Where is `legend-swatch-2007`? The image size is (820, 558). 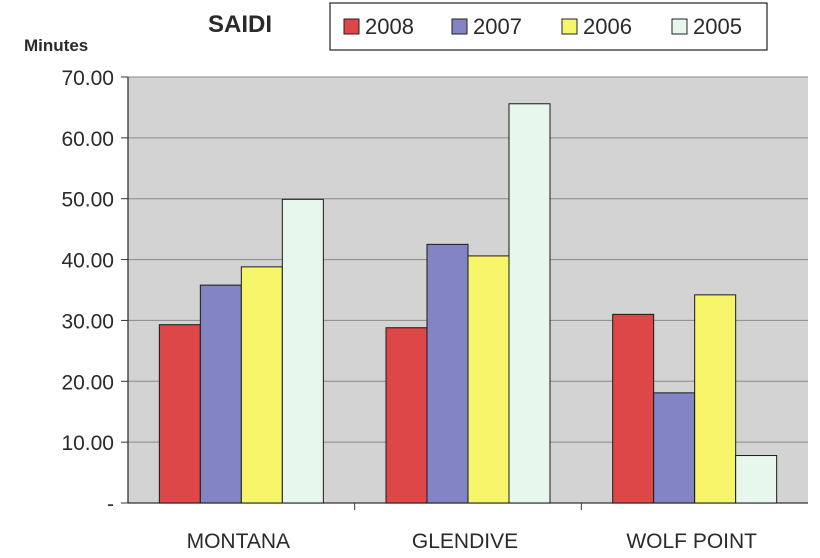 legend-swatch-2007 is located at coordinates (459, 26).